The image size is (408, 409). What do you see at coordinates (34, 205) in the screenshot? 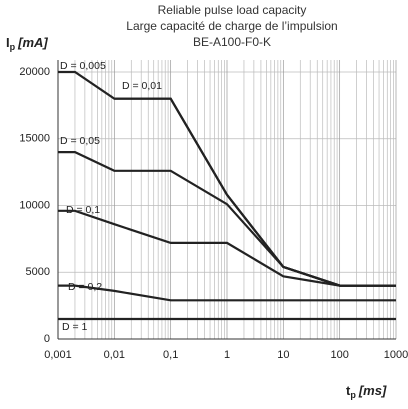
I see `y-tick-label: 10000` at bounding box center [34, 205].